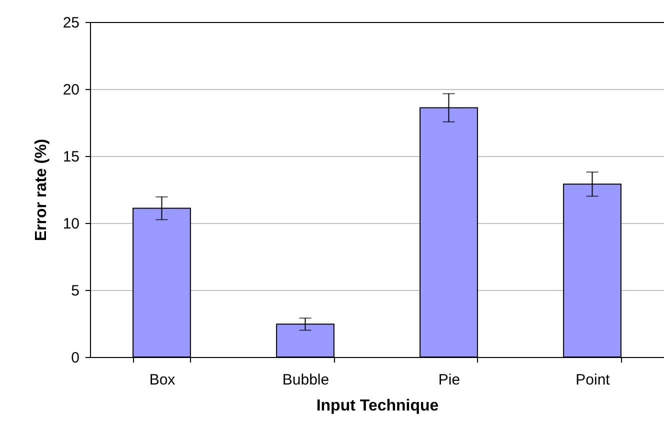 The image size is (664, 430). What do you see at coordinates (449, 380) in the screenshot?
I see `x-tick-label: Pie` at bounding box center [449, 380].